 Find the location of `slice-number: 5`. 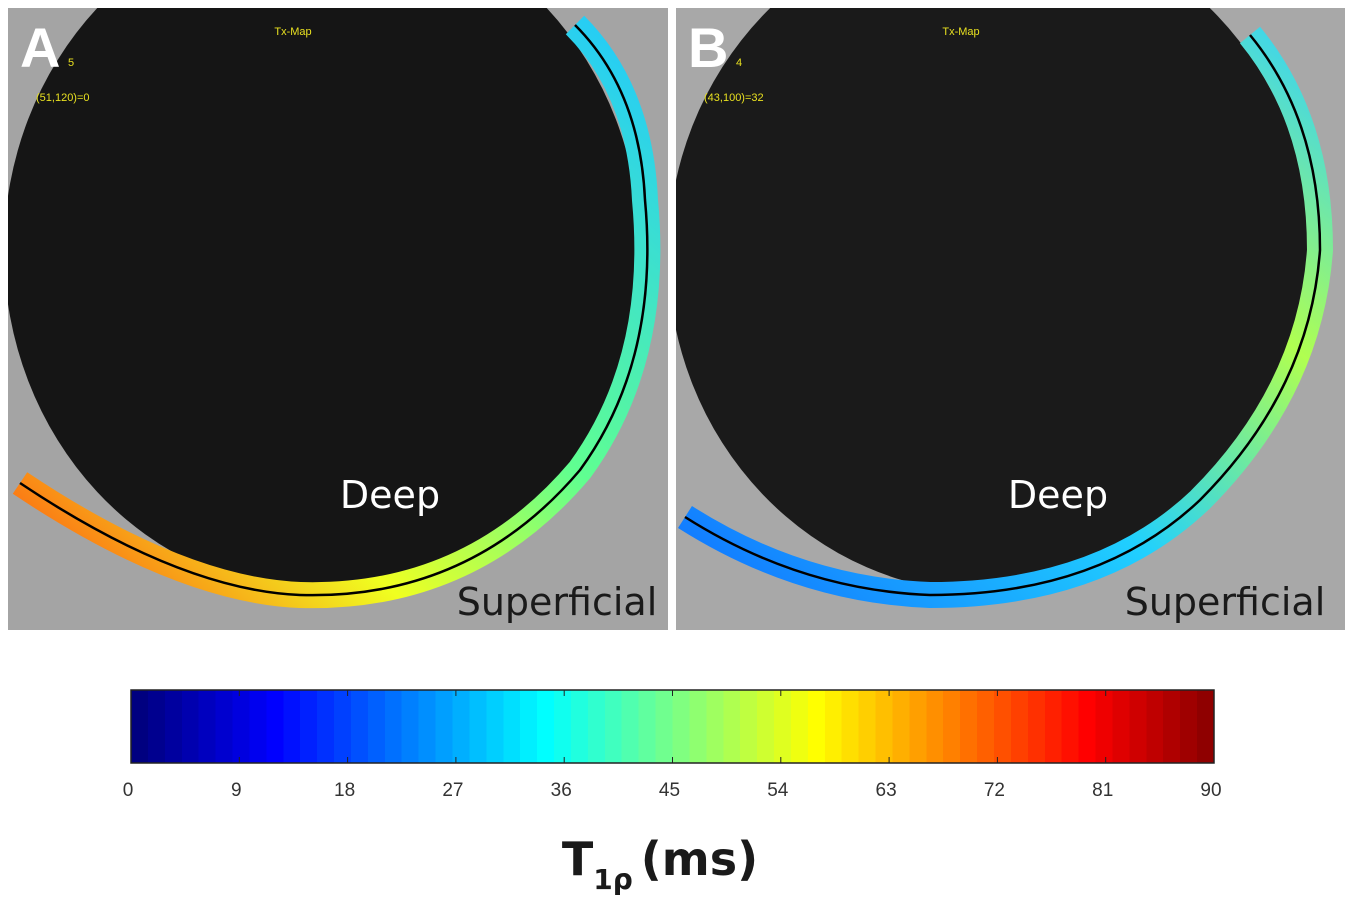

slice-number: 5 is located at coordinates (71, 63).